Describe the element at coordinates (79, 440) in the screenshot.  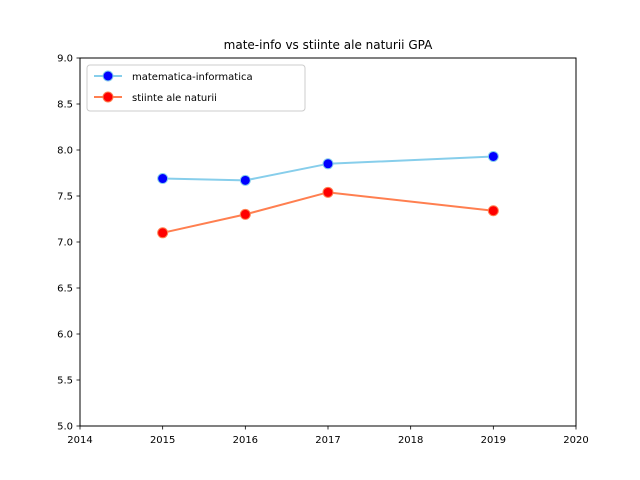
I see `x-tick-label: 2014` at that location.